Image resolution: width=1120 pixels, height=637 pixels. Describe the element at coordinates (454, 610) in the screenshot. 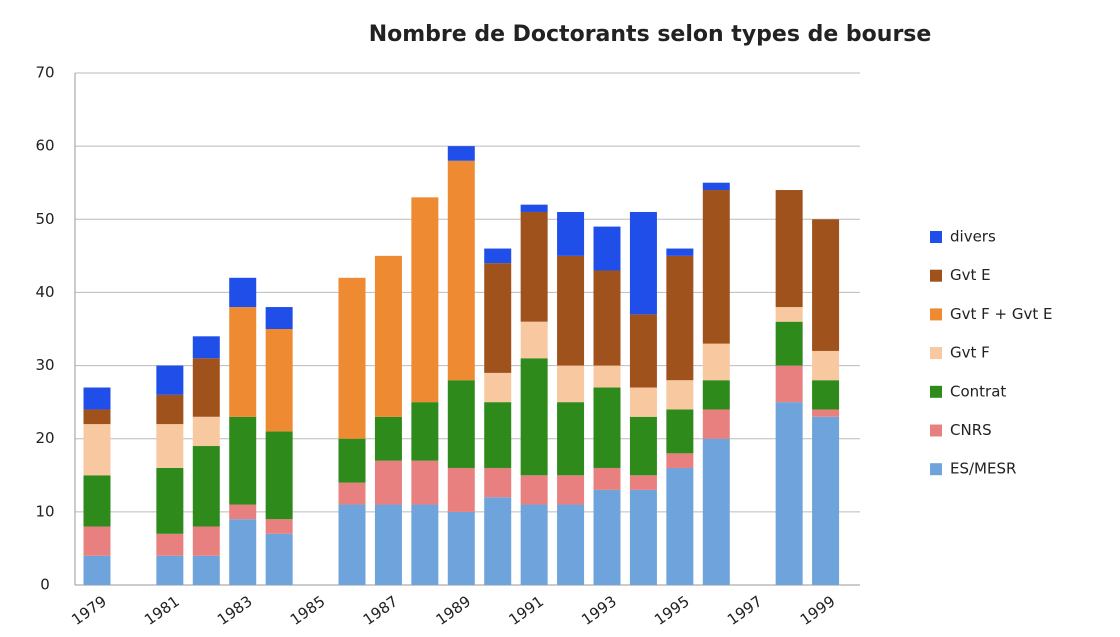

I see `x-tick-label: 1989` at that location.